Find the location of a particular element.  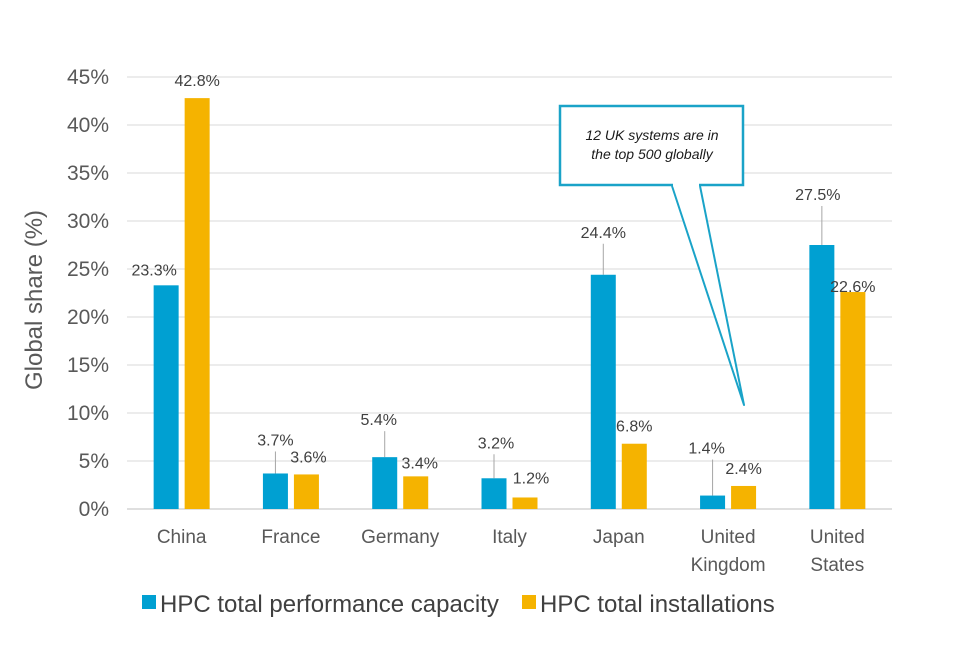

data-label: 6.8% is located at coordinates (634, 427).